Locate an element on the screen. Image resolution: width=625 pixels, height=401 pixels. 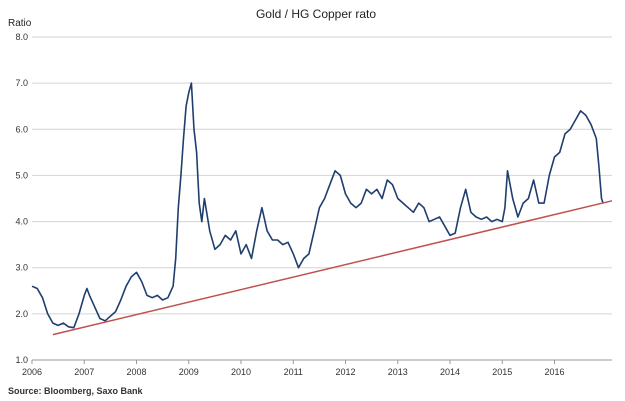
x-tick-label: 2012 is located at coordinates (345, 372).